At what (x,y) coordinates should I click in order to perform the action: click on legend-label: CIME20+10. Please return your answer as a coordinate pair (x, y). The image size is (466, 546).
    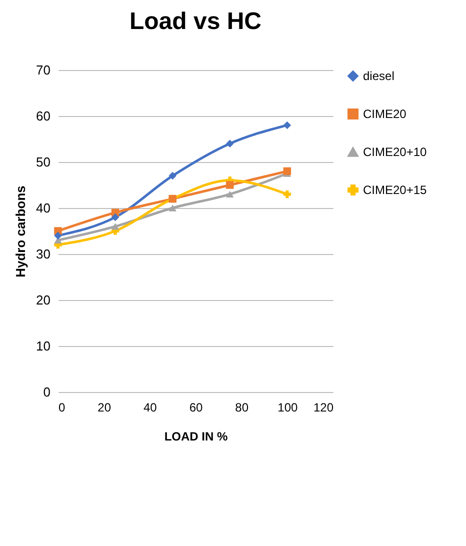
    Looking at the image, I should click on (395, 152).